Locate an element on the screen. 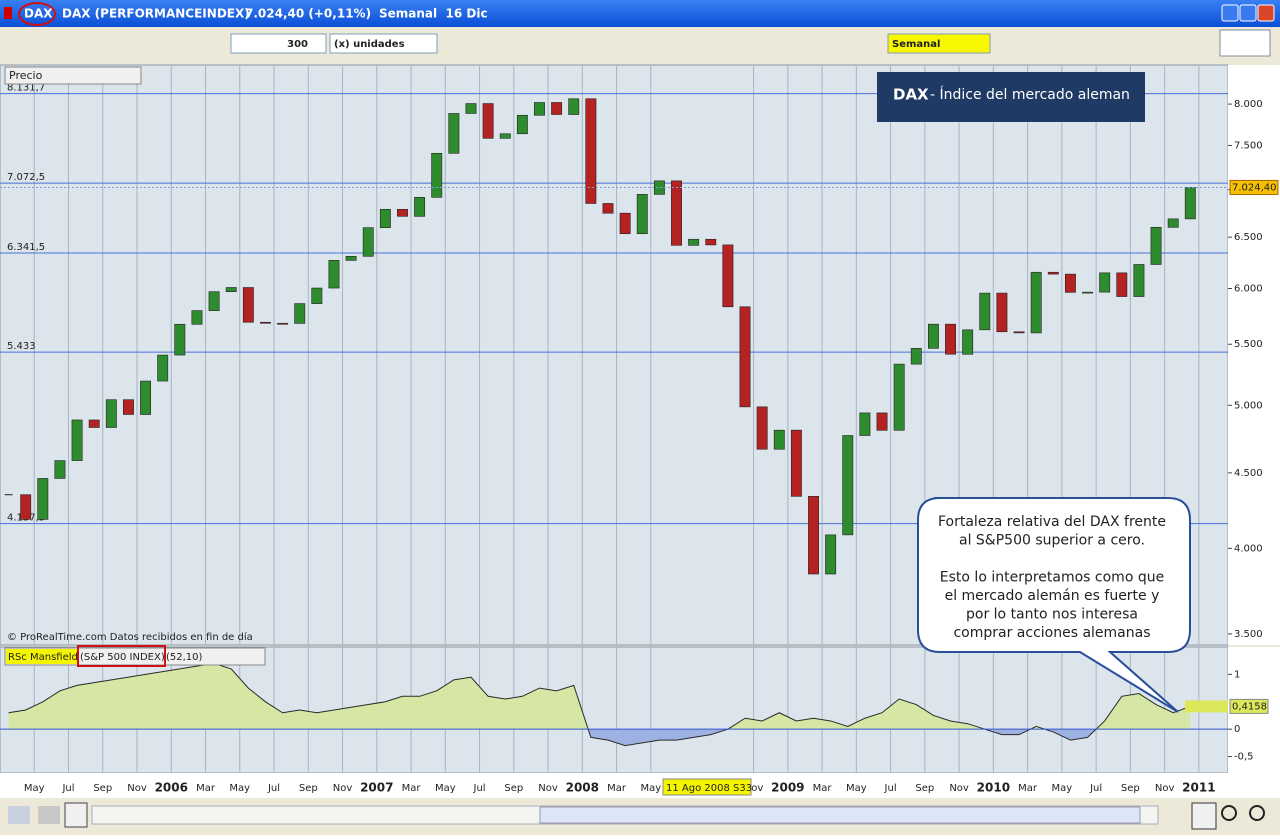 Image resolution: width=1280 pixels, height=839 pixels. zoom-in-button is located at coordinates (1257, 813).